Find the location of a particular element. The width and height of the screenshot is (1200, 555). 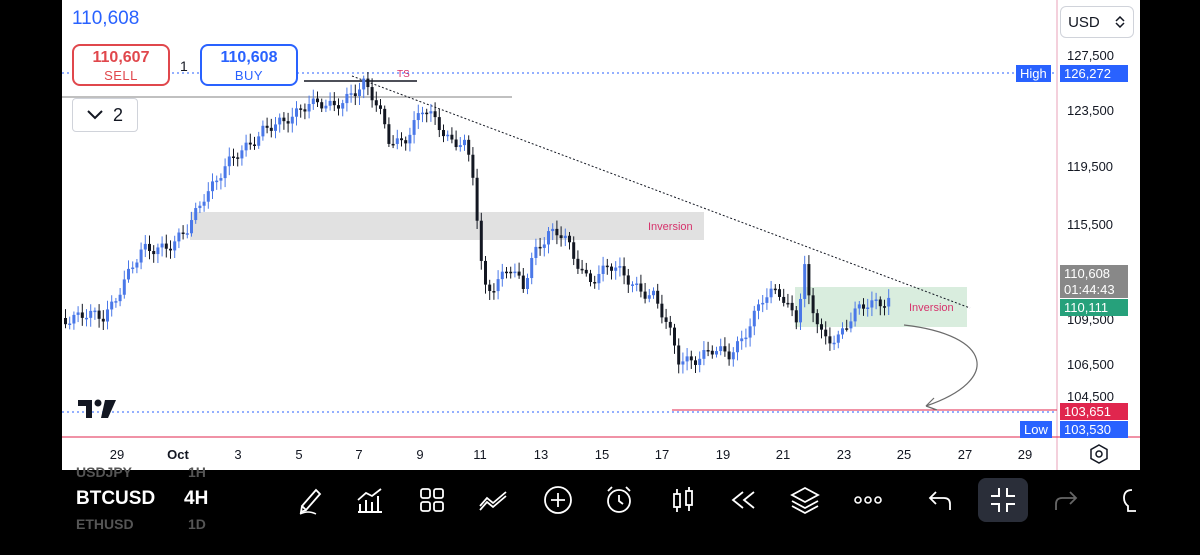

time-tick: 13 is located at coordinates (541, 454).